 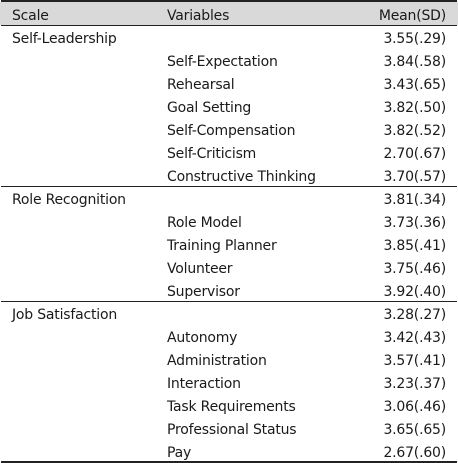 I want to click on variable-label: Interaction, so click(x=204, y=384).